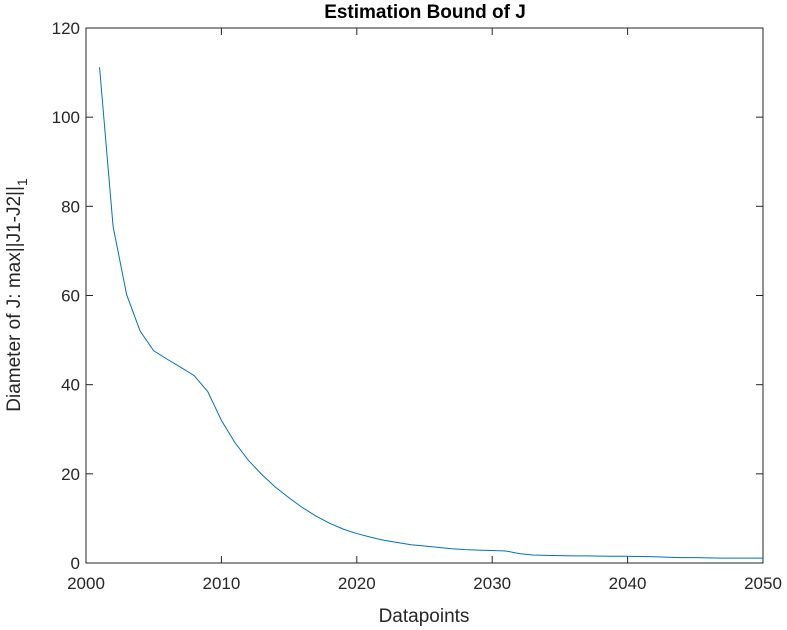 The image size is (787, 630). Describe the element at coordinates (425, 12) in the screenshot. I see `chart-title: Estimation Bound of J` at that location.